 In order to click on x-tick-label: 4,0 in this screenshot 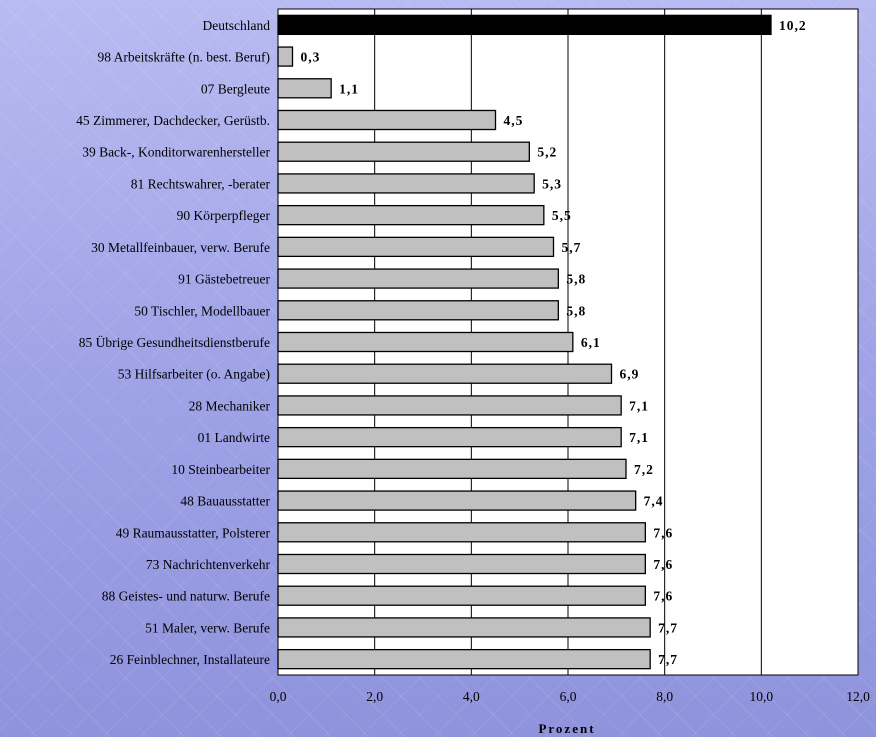, I will do `click(471, 696)`.